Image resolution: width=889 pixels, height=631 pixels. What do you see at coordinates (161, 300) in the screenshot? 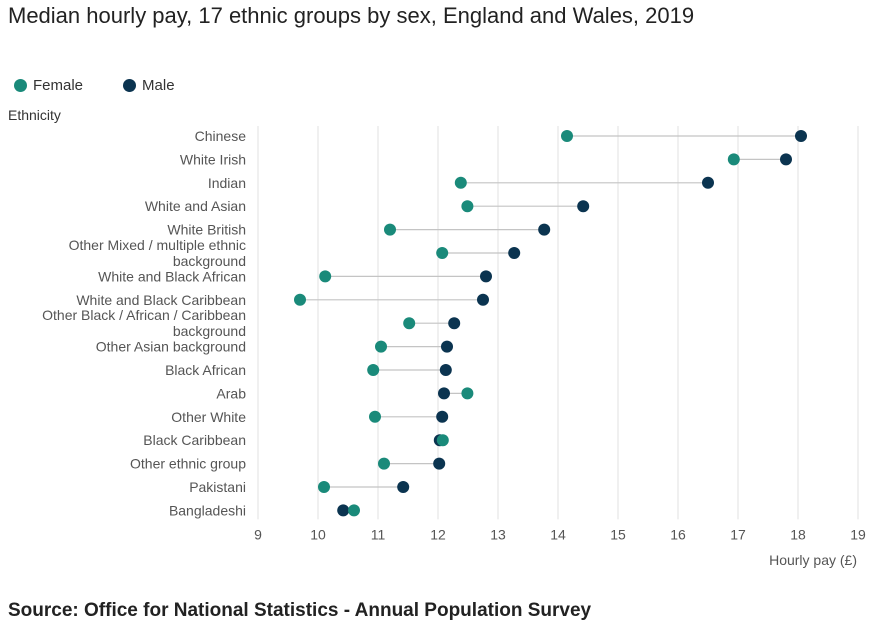
I see `category-label: White and Black Caribbean` at bounding box center [161, 300].